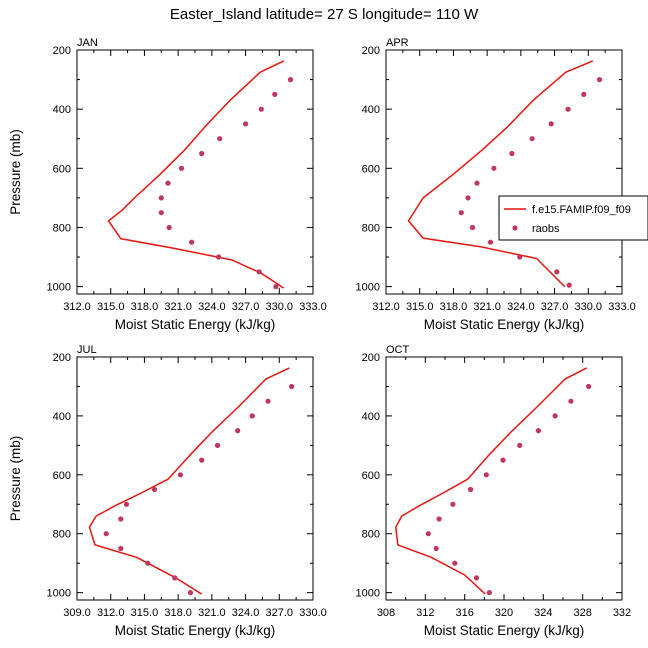  Describe the element at coordinates (178, 613) in the screenshot. I see `x-tick-label: 318.0` at that location.